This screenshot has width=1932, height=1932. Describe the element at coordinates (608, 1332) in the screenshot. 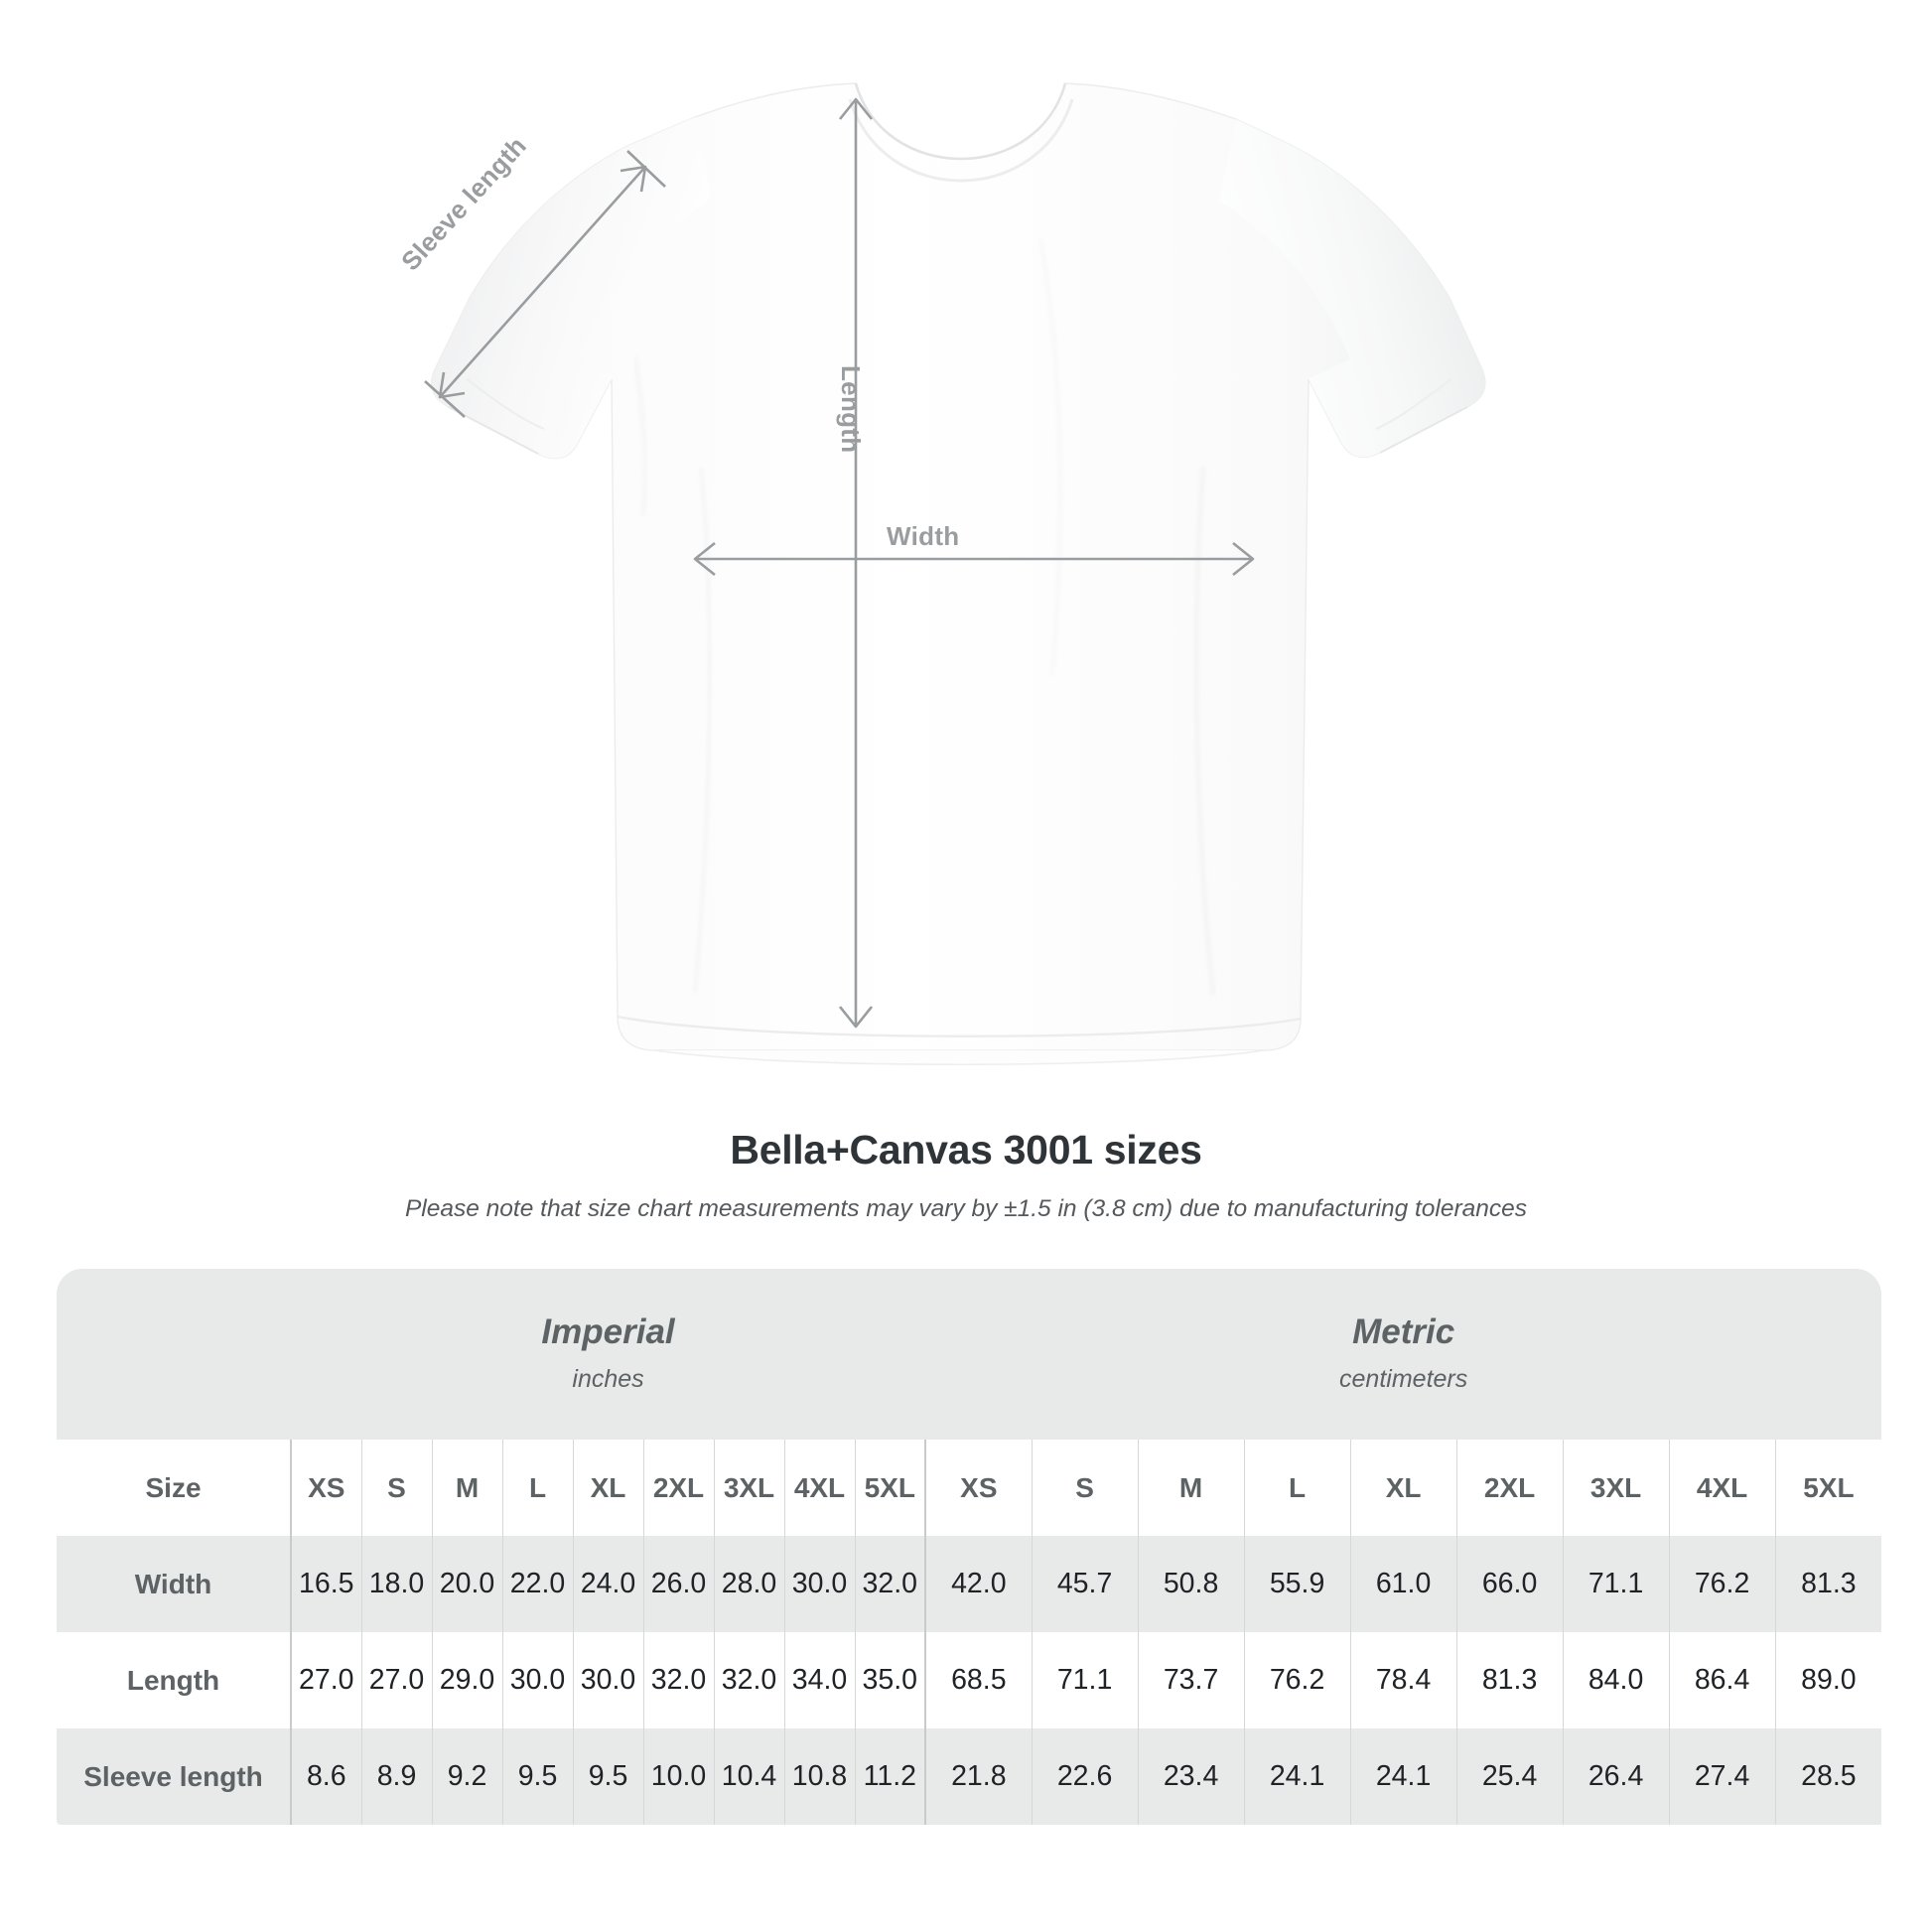

I see `unit-name-imperial: Imperial` at that location.